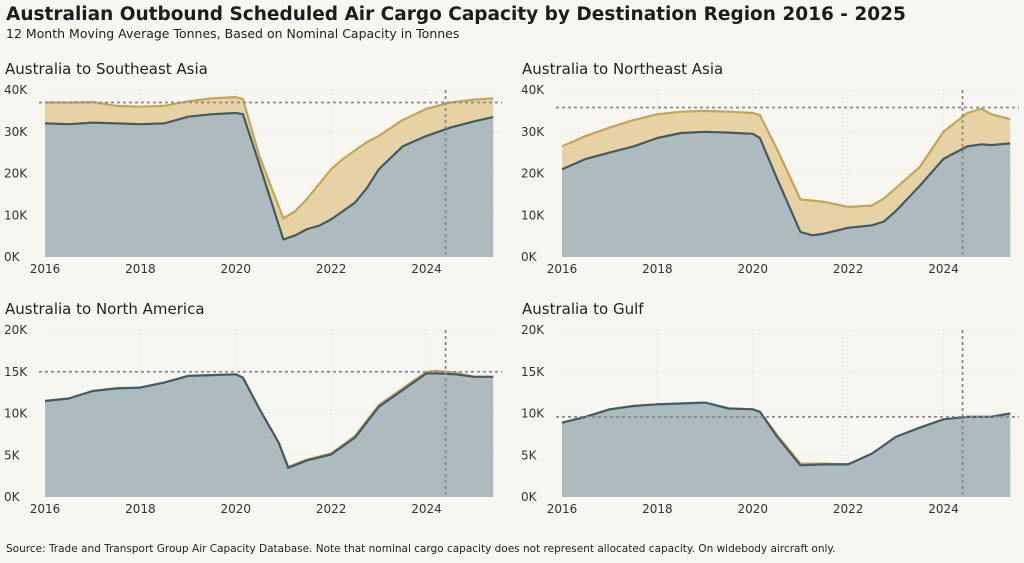  What do you see at coordinates (583, 309) in the screenshot?
I see `panel-title: Australia to Gulf` at bounding box center [583, 309].